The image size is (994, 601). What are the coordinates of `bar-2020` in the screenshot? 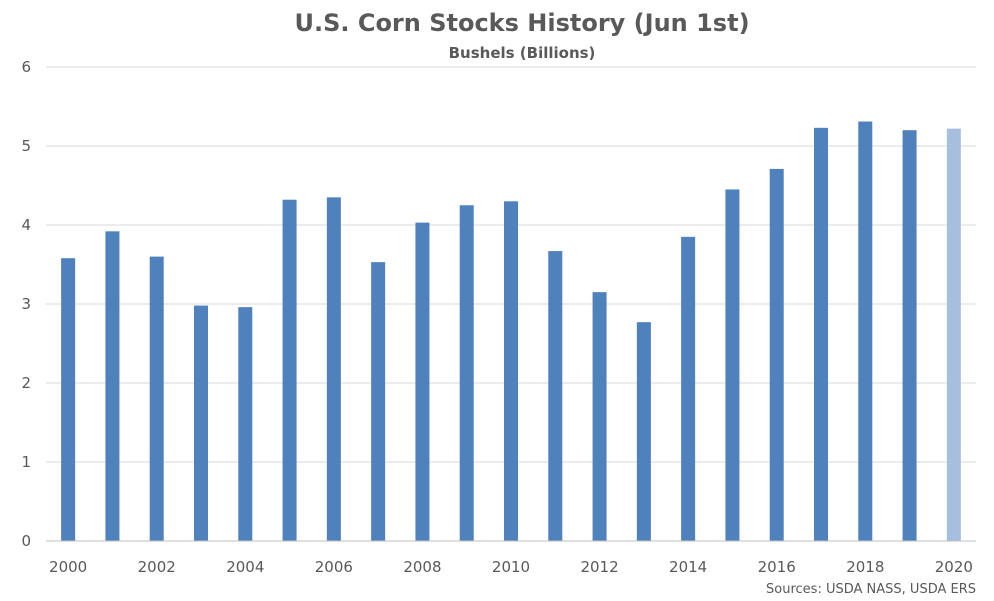 It's located at (953, 334).